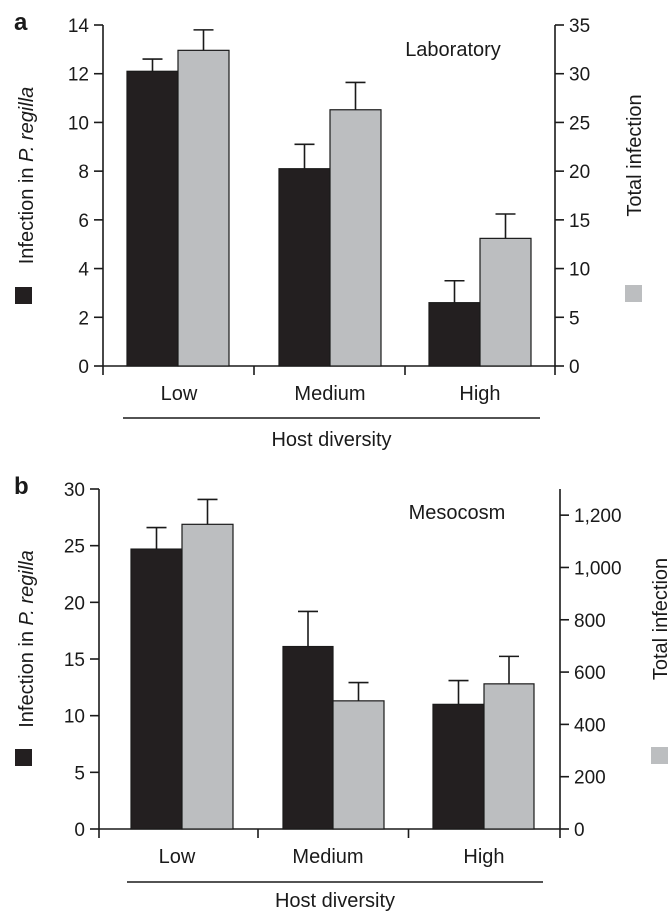  What do you see at coordinates (579, 270) in the screenshot?
I see `right-tick-label: 10` at bounding box center [579, 270].